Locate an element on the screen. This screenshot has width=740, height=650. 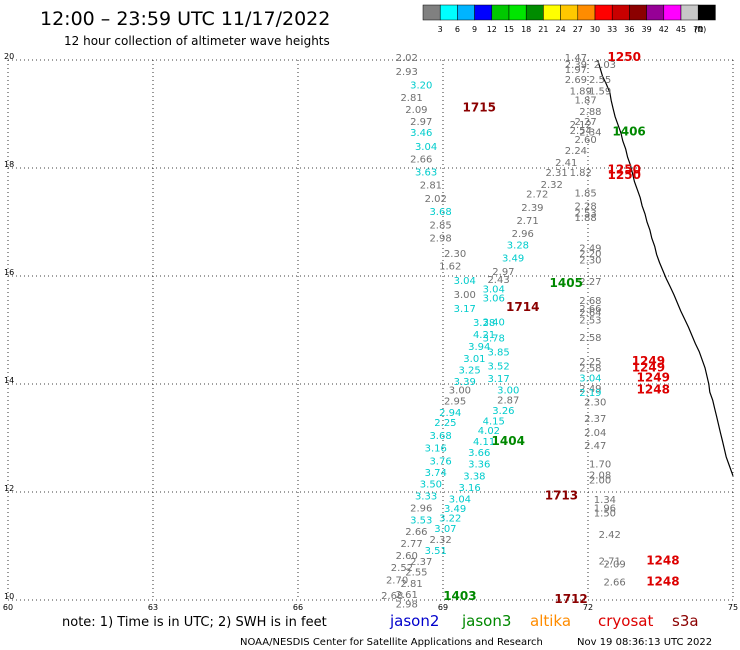
wave-height-value: 2.72 is located at coordinates (537, 195).